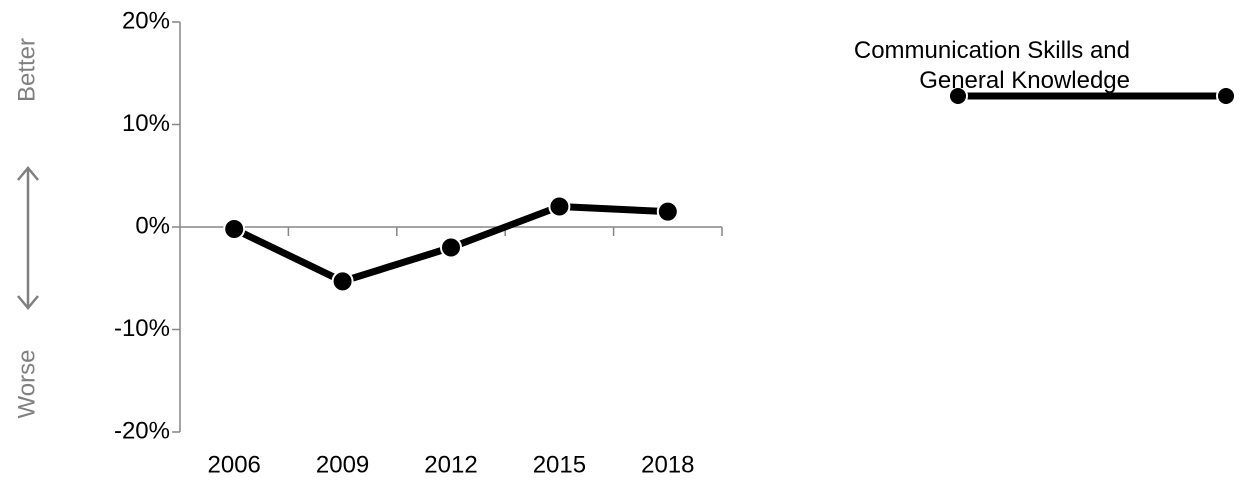 This screenshot has height=489, width=1252. What do you see at coordinates (234, 464) in the screenshot?
I see `x-tick-label: 2006` at bounding box center [234, 464].